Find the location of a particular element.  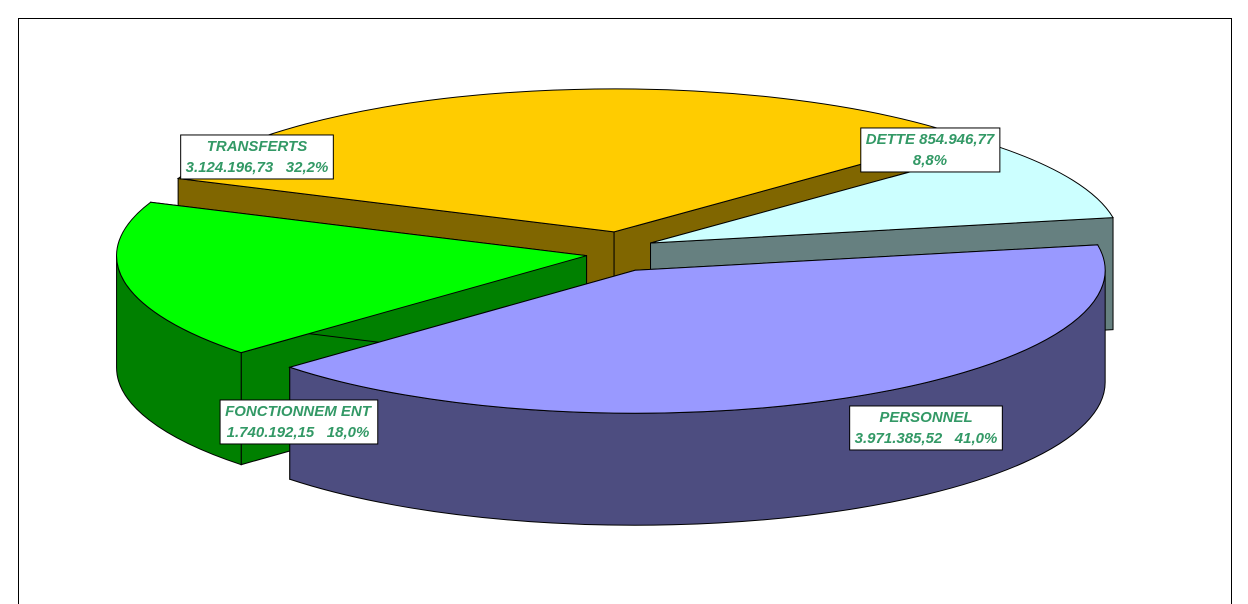

label-line: DETTE 854.946,77 is located at coordinates (930, 139).